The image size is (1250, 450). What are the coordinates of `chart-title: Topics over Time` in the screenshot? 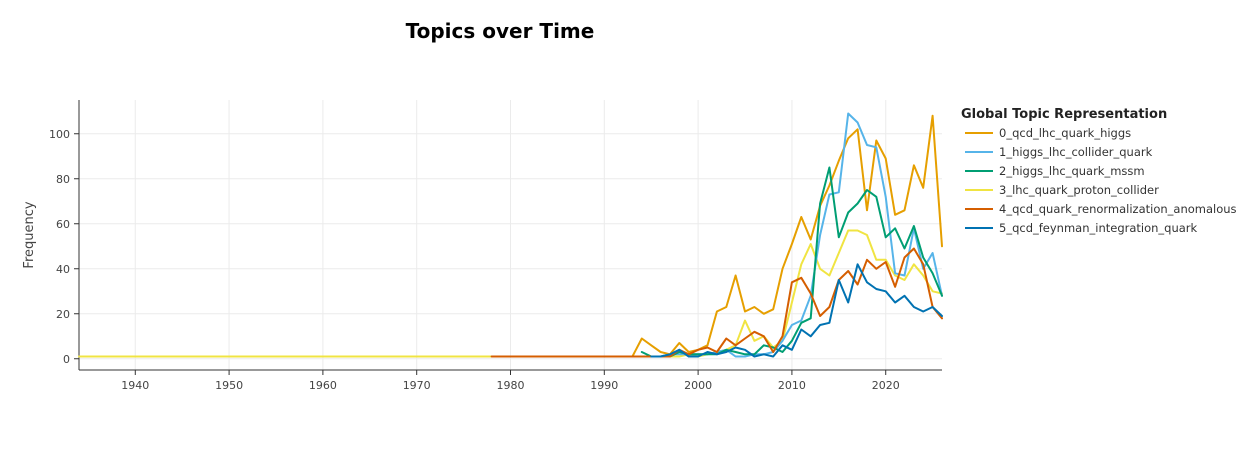 It's located at (500, 31).